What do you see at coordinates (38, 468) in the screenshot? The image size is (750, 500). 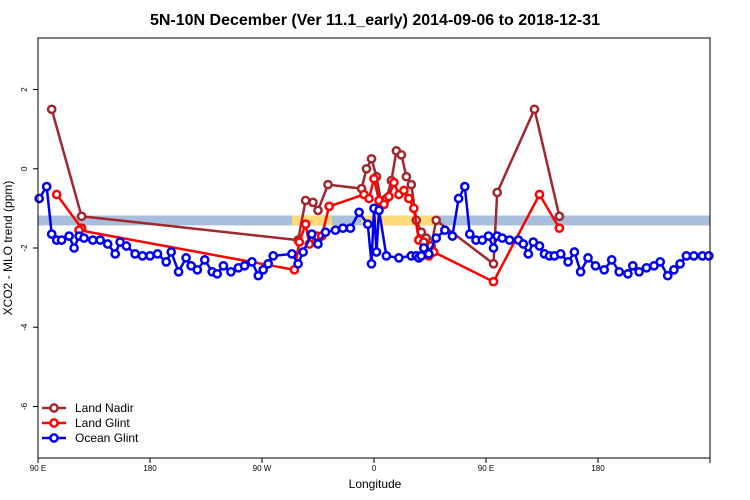 I see `x-tick-label: 90 E` at bounding box center [38, 468].